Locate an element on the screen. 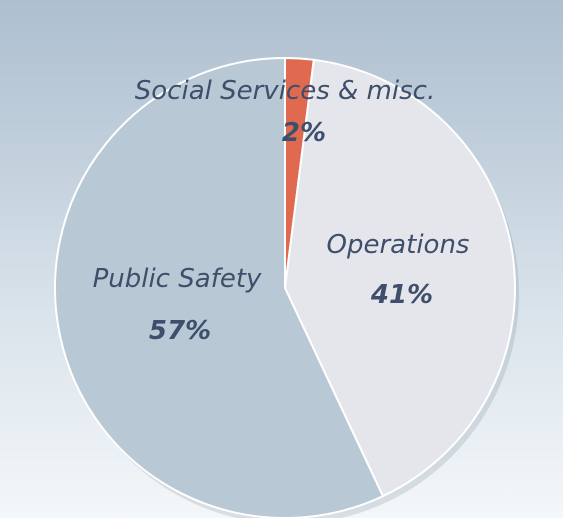 The height and width of the screenshot is (518, 563). label-public-safety: Public Safety is located at coordinates (177, 279).